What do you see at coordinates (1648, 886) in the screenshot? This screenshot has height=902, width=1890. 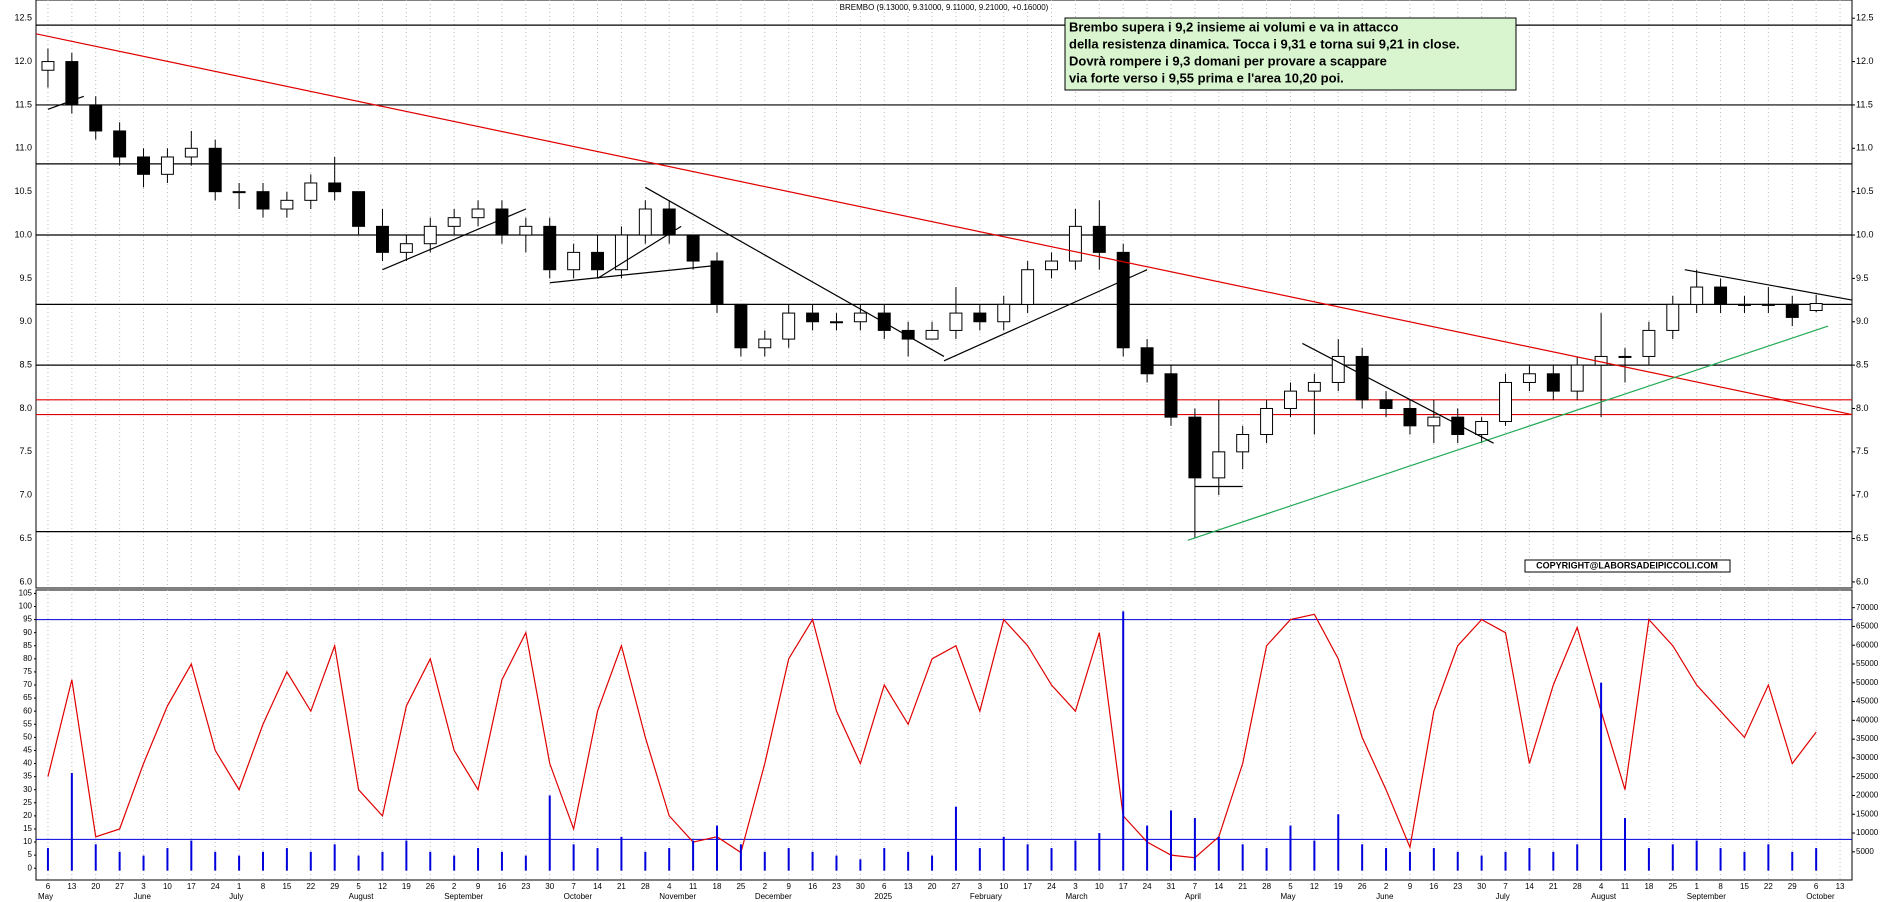 I see `x-tick-label: 18` at bounding box center [1648, 886].